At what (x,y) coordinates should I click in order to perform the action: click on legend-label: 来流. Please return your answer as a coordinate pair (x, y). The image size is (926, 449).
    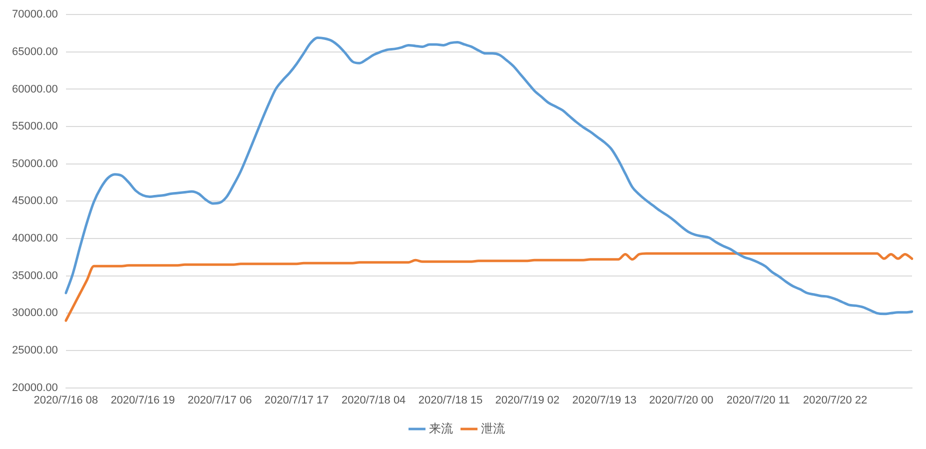
    Looking at the image, I should click on (441, 428).